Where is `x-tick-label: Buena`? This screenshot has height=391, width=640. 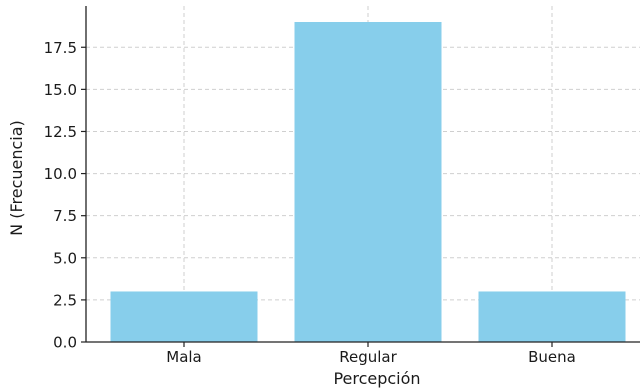 x-tick-label: Buena is located at coordinates (552, 357).